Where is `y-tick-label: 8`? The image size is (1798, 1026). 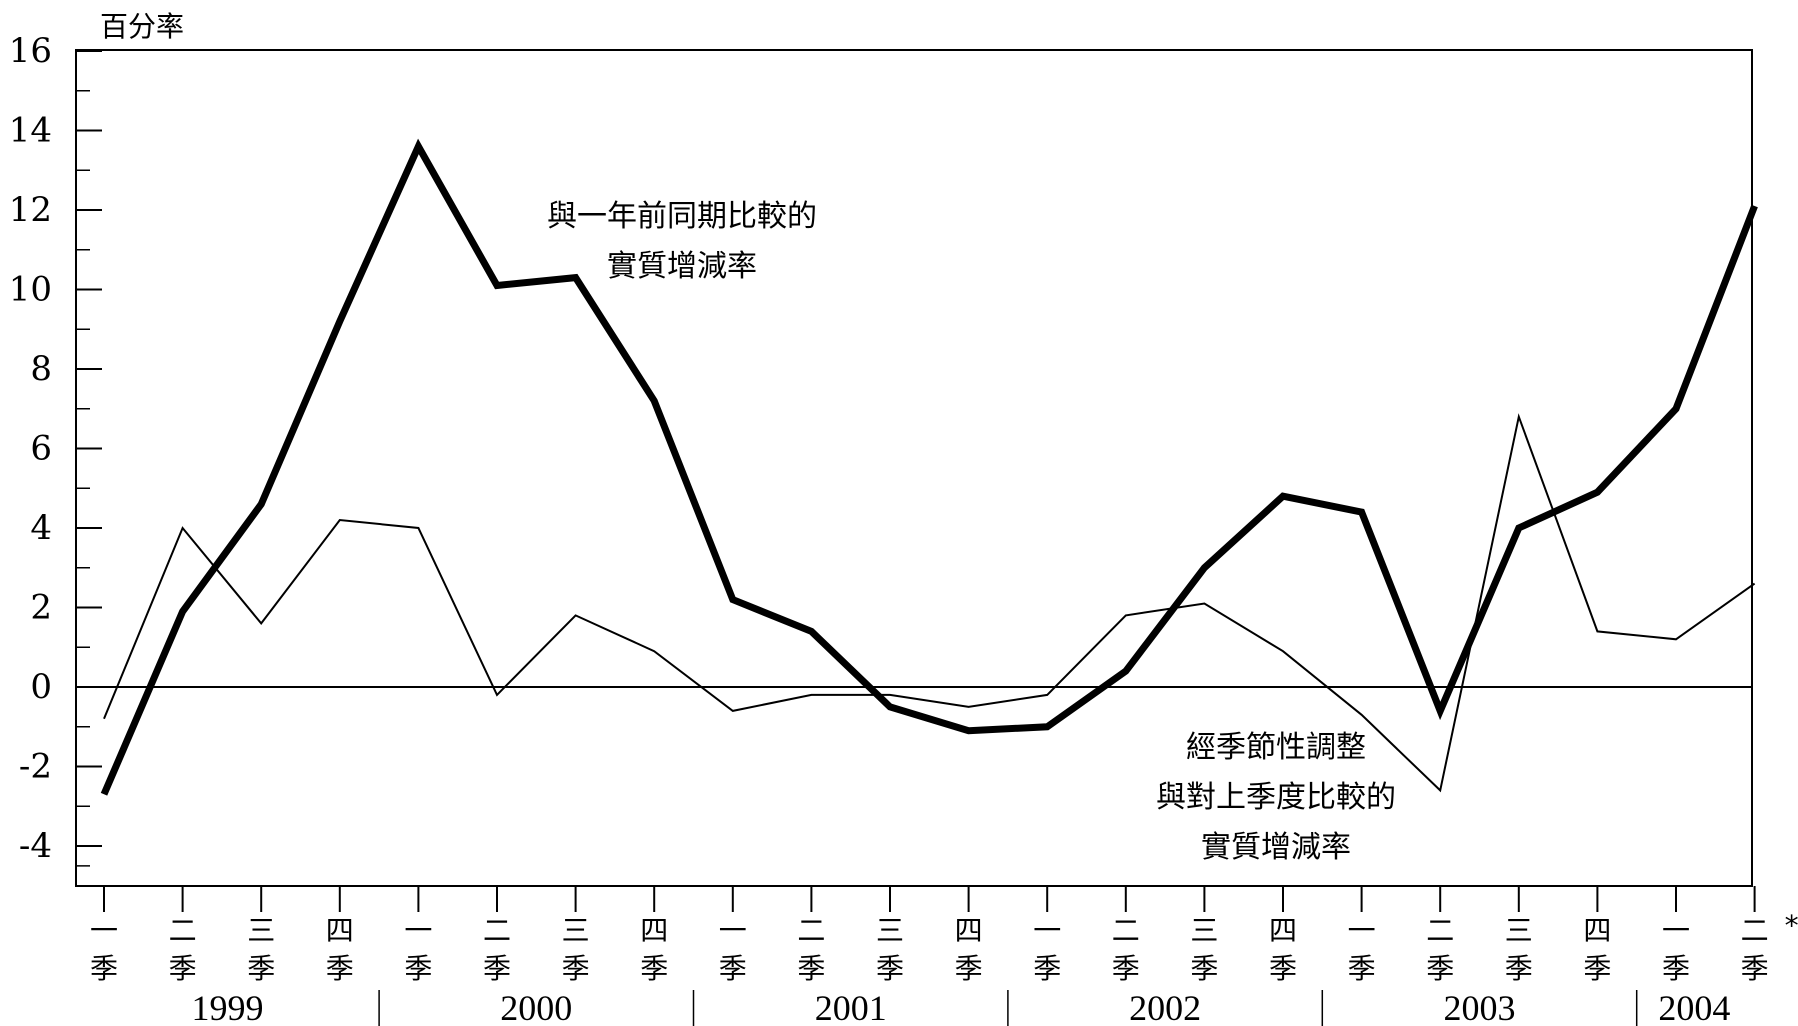
y-tick-label: 8 is located at coordinates (41, 369).